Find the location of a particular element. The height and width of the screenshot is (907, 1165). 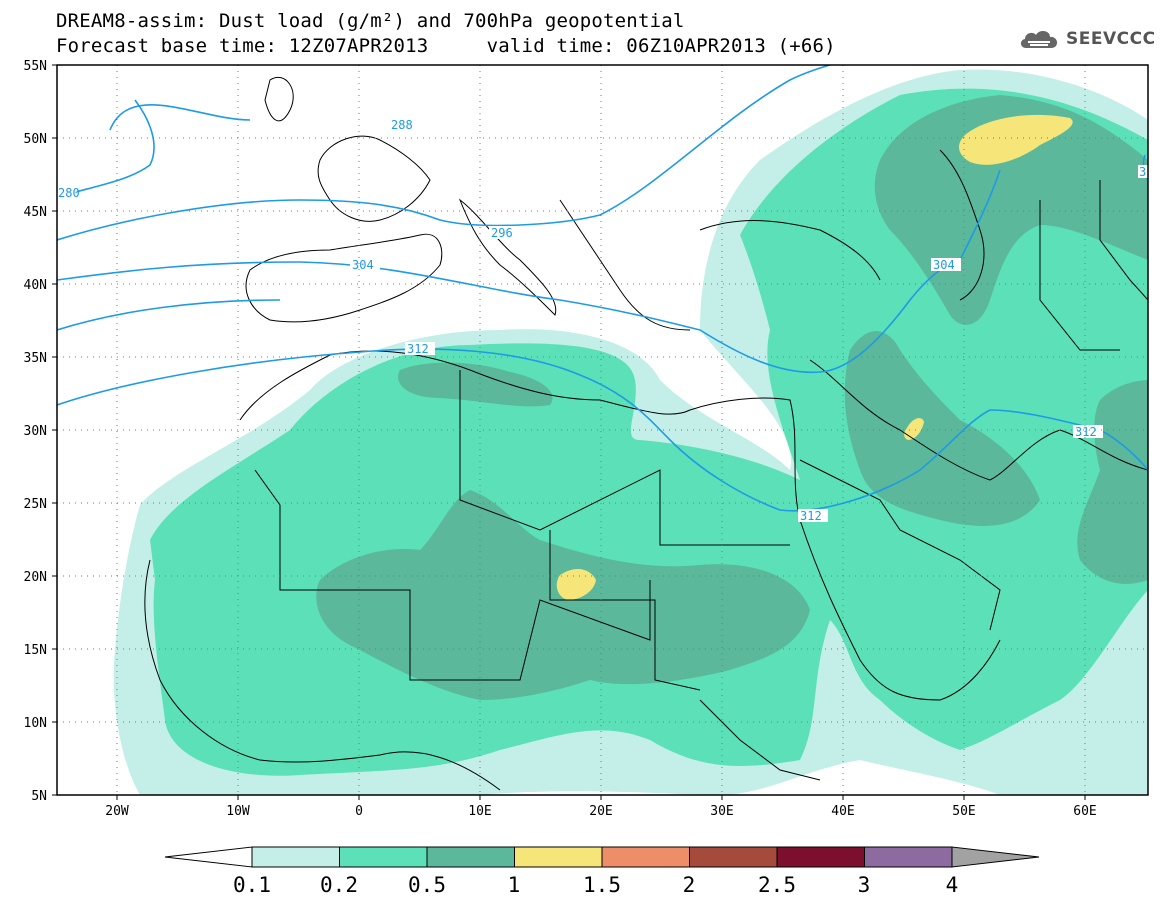

seevccc-logo: SEEVCCC is located at coordinates (1087, 39).